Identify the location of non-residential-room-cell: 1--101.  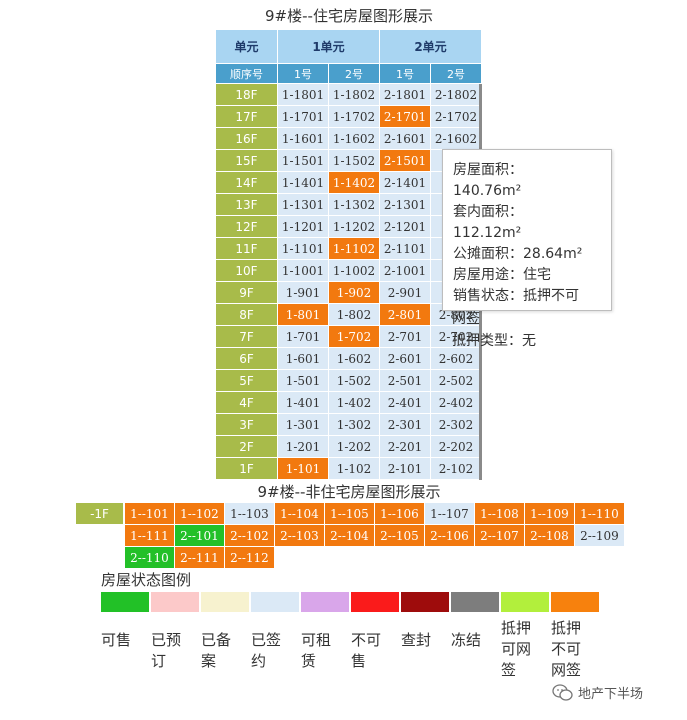
(150, 514).